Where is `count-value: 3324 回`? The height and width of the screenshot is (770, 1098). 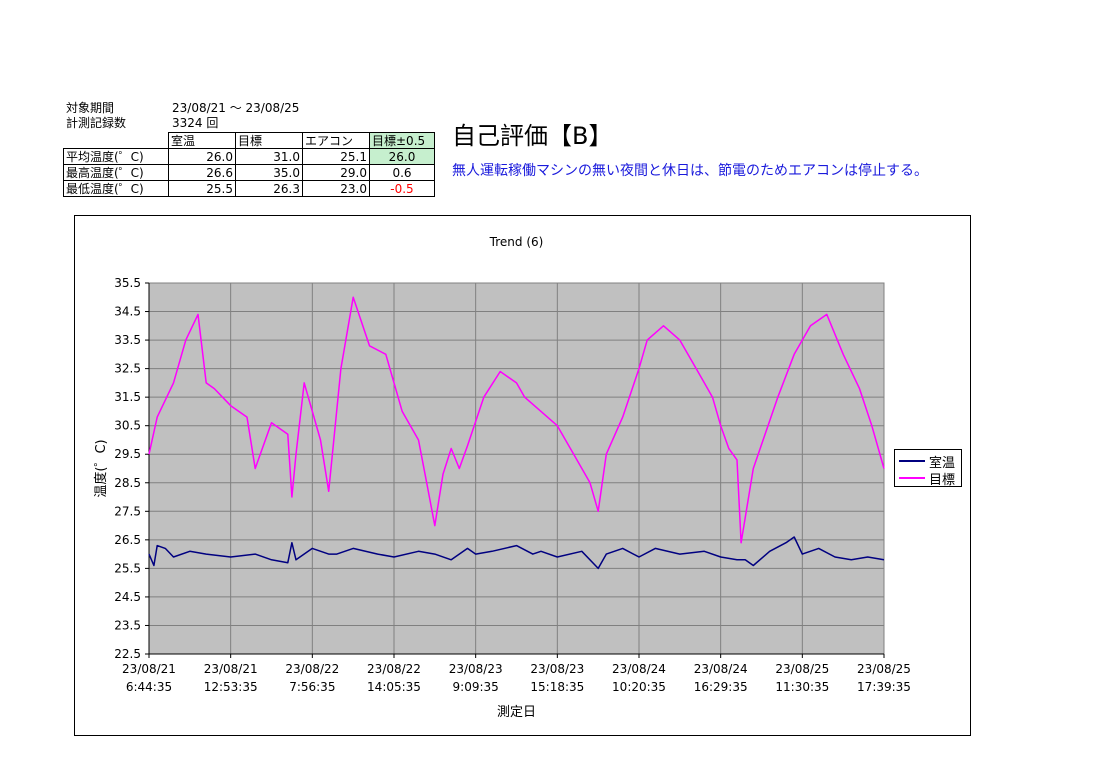 count-value: 3324 回 is located at coordinates (195, 123).